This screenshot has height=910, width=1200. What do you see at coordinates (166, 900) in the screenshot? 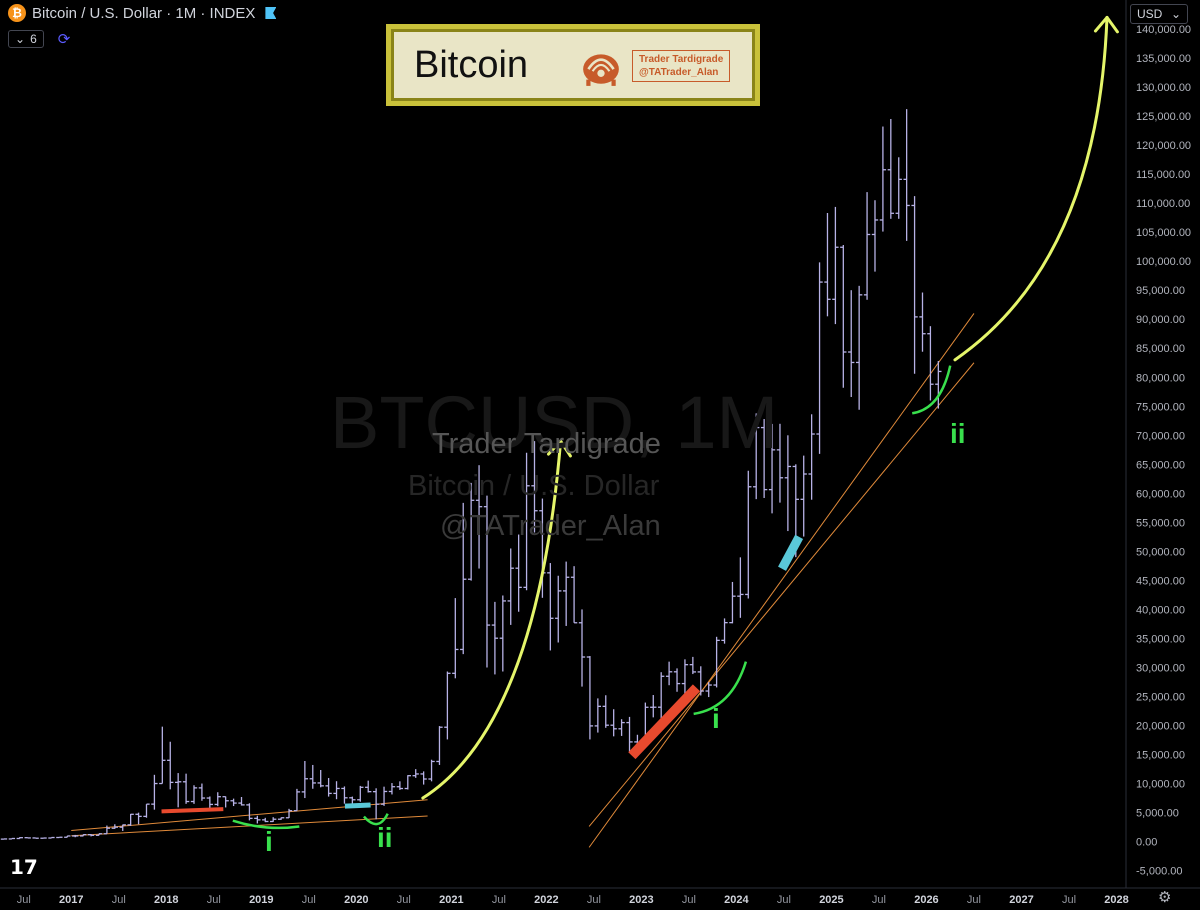
I see `x-tick-label: 2018` at bounding box center [166, 900].